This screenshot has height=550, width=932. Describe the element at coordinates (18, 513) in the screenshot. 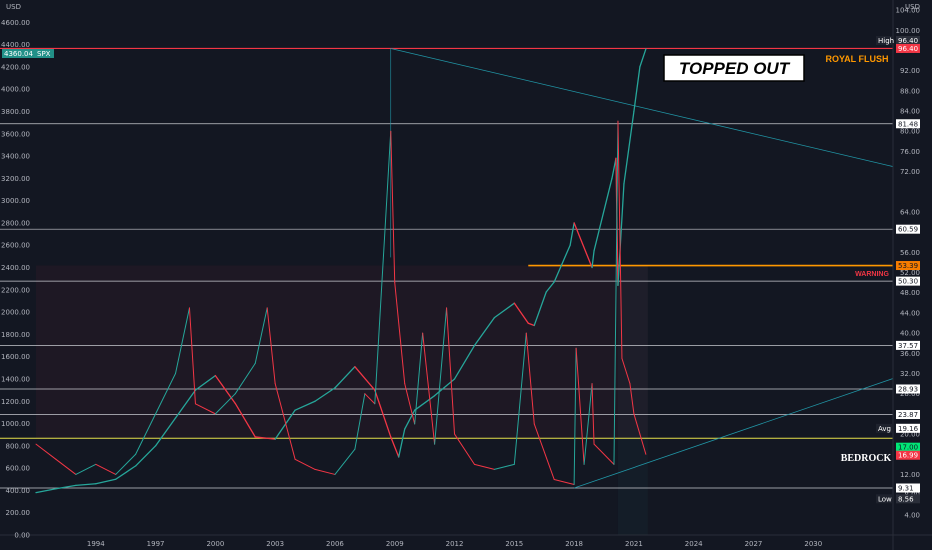

I see `left-tick-label: 200.00` at that location.